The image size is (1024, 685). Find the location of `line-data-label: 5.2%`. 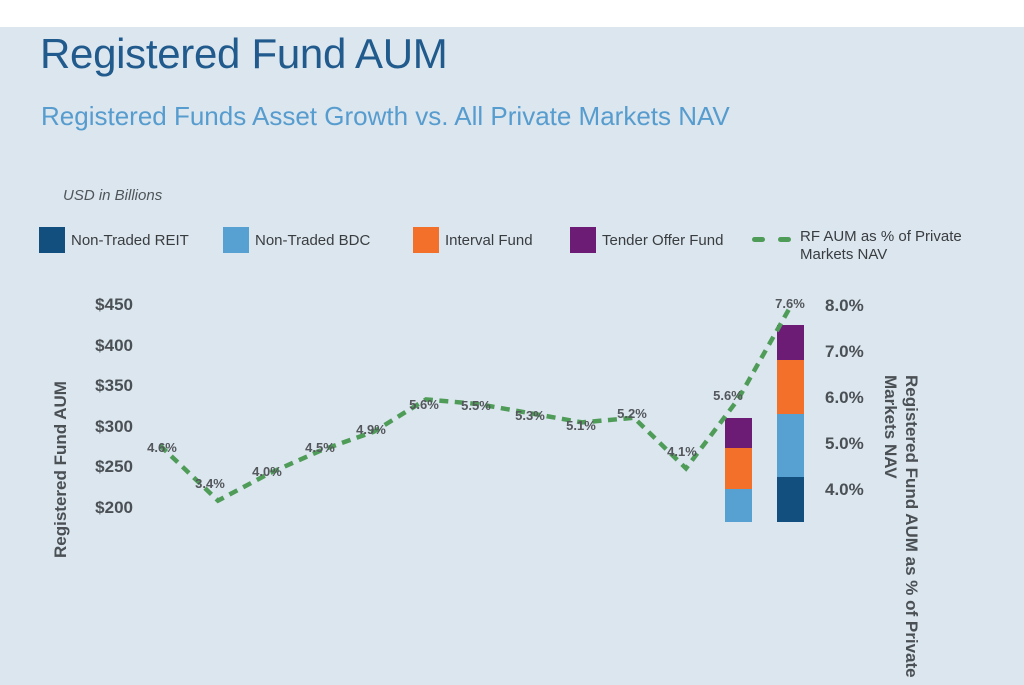

line-data-label: 5.2% is located at coordinates (632, 413).